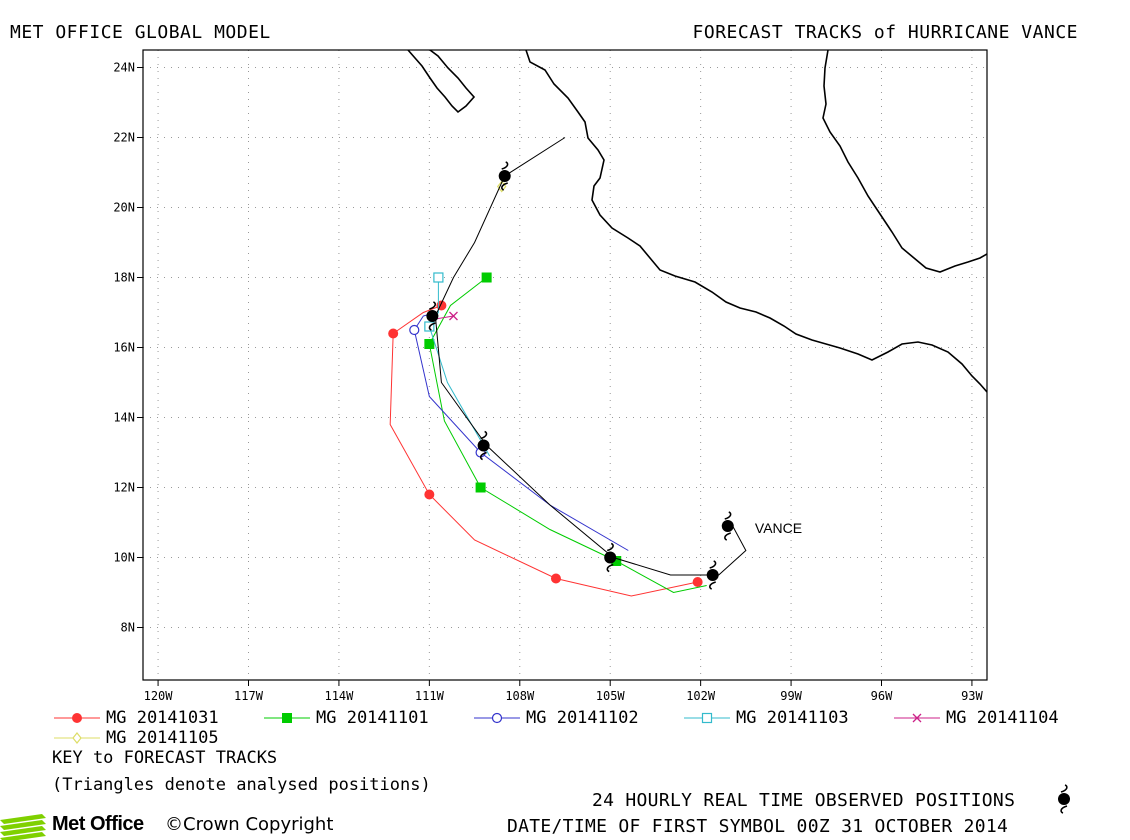 This screenshot has height=840, width=1130. What do you see at coordinates (128, 628) in the screenshot?
I see `y-tick-label: 8N` at bounding box center [128, 628].